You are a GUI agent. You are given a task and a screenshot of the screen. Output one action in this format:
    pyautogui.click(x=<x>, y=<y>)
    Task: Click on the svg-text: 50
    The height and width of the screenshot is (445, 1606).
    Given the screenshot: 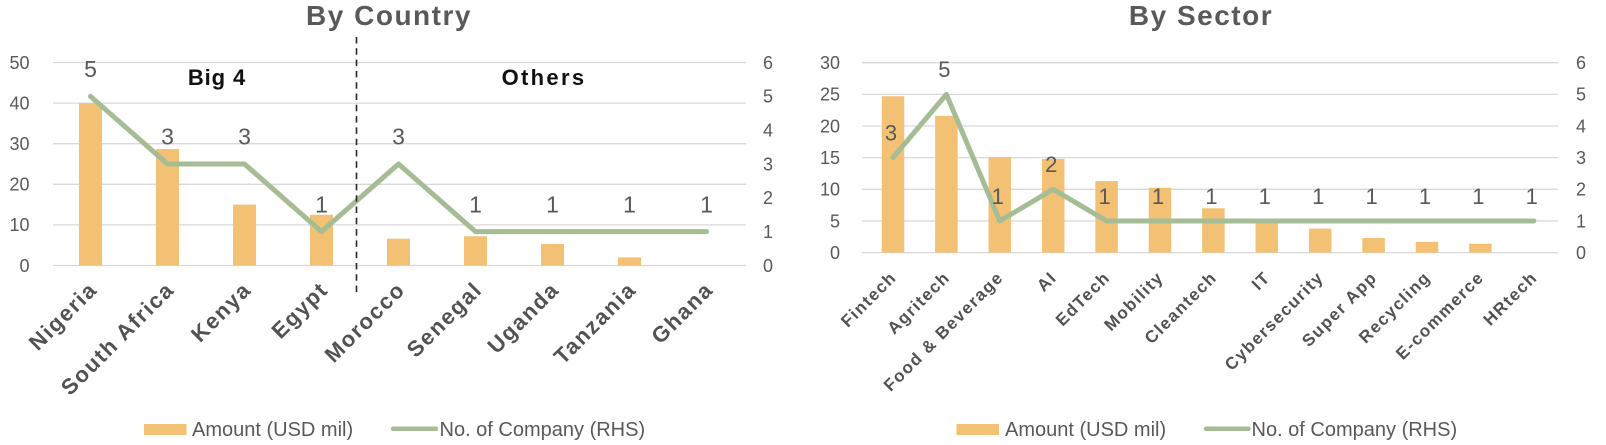 What is the action you would take?
    pyautogui.click(x=19, y=63)
    